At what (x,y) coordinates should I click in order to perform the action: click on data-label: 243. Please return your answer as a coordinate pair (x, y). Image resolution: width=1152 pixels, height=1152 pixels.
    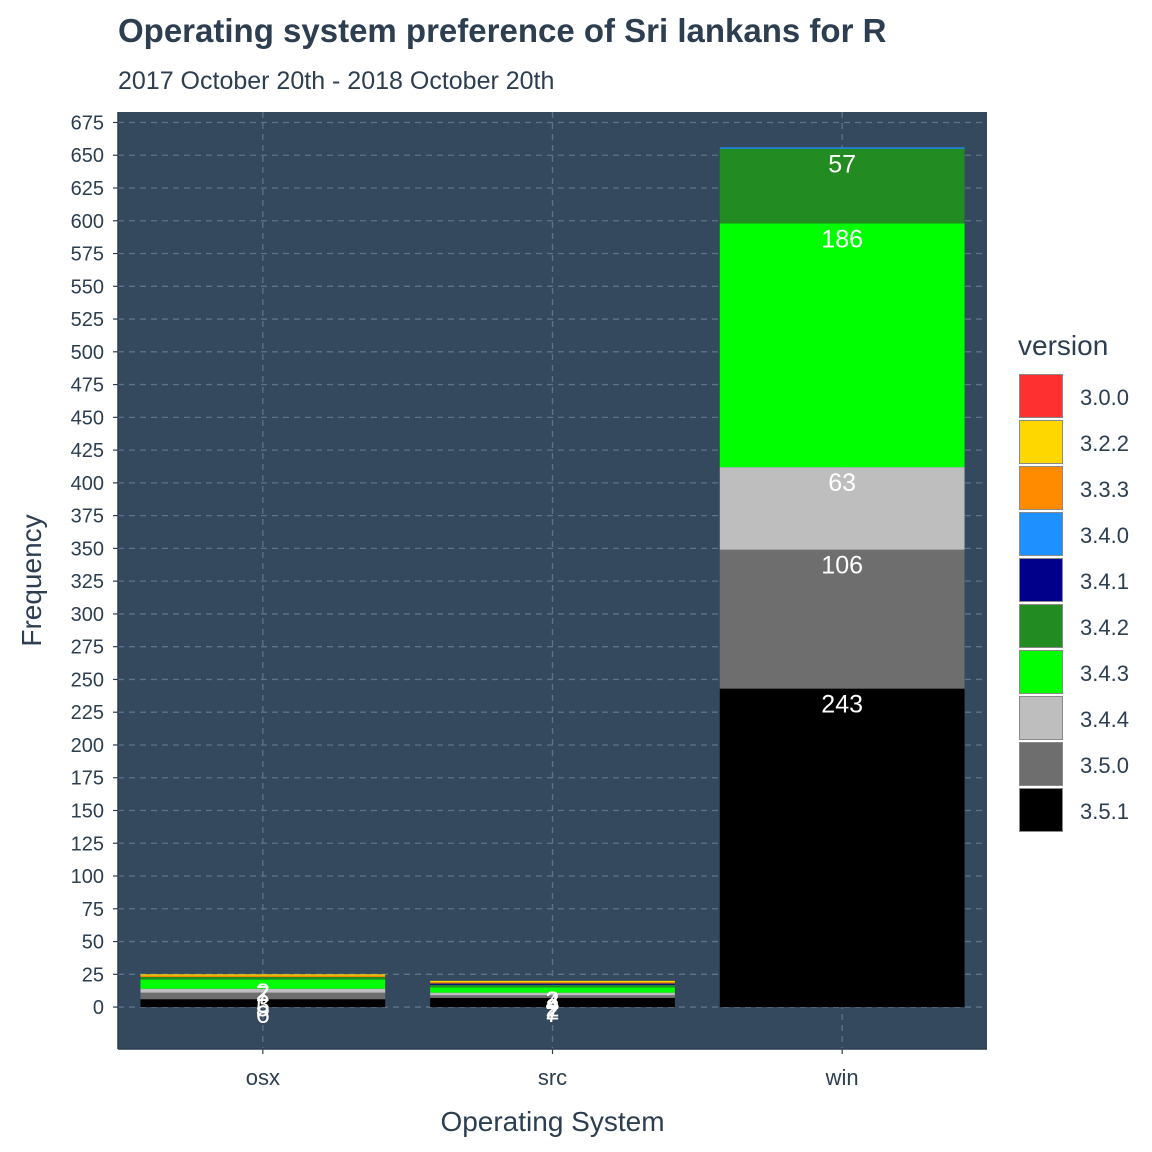
    Looking at the image, I should click on (842, 705).